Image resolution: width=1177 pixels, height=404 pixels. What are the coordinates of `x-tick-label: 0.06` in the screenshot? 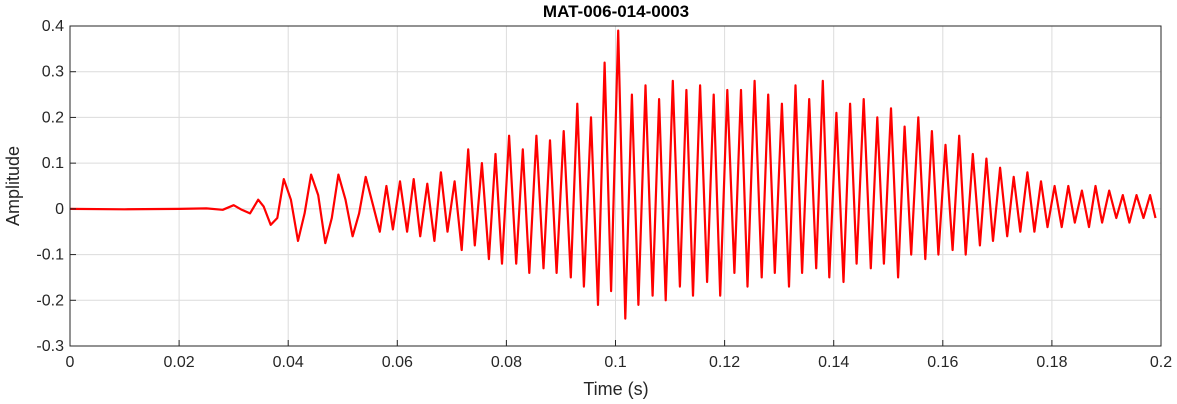 It's located at (397, 362).